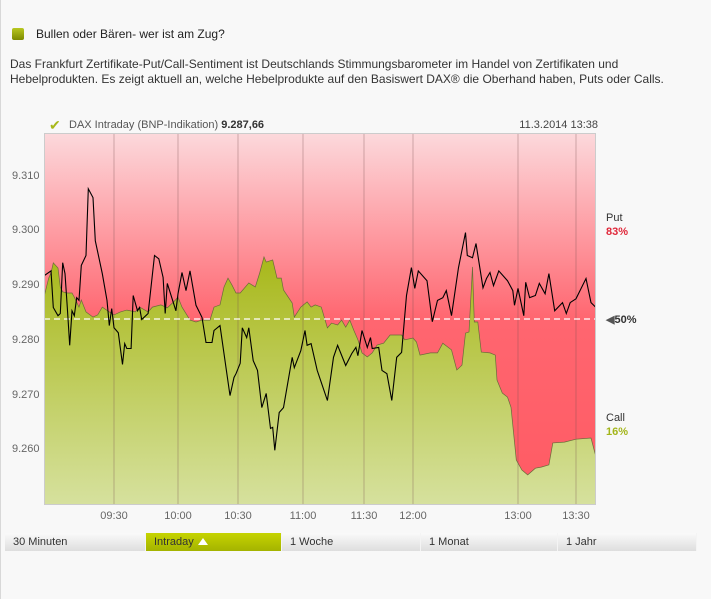  I want to click on checkmark-icon: ✔, so click(55, 125).